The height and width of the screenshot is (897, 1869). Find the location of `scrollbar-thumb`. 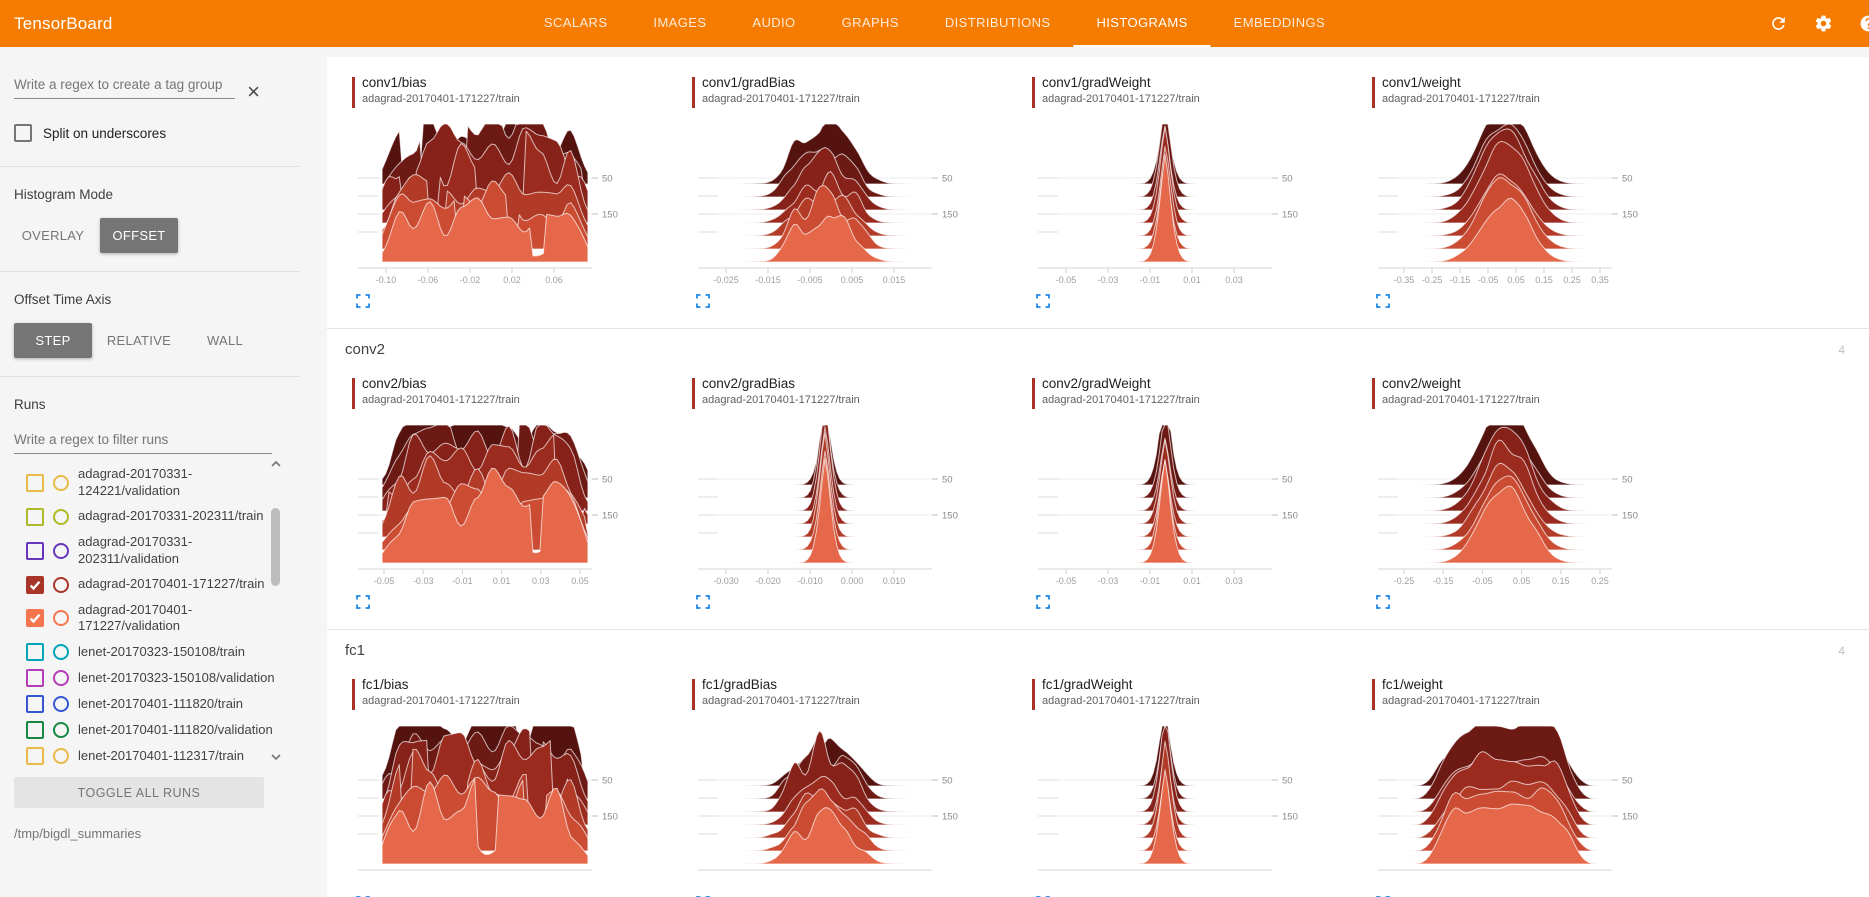

scrollbar-thumb is located at coordinates (275, 547).